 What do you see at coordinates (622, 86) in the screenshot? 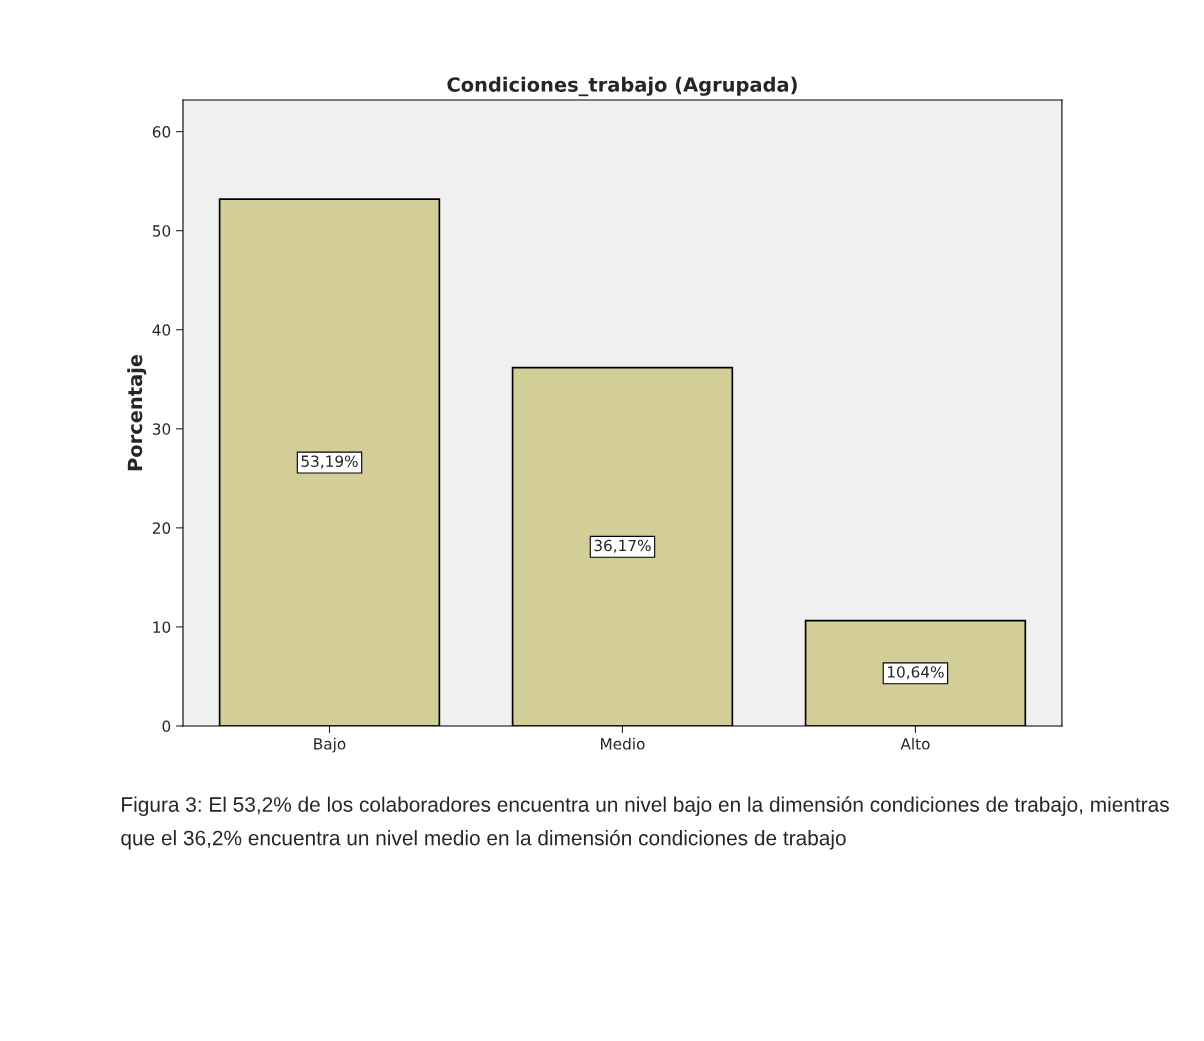
I see `chart-title: Condiciones_trabajo (Agrupada)` at bounding box center [622, 86].